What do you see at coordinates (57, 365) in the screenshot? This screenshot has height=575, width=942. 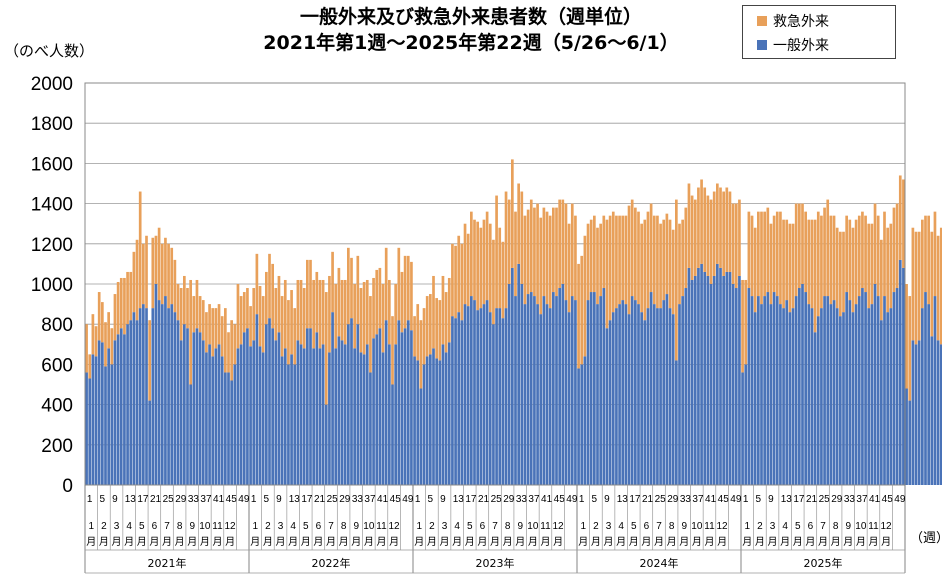 I see `y-tick-label: 600` at bounding box center [57, 365].